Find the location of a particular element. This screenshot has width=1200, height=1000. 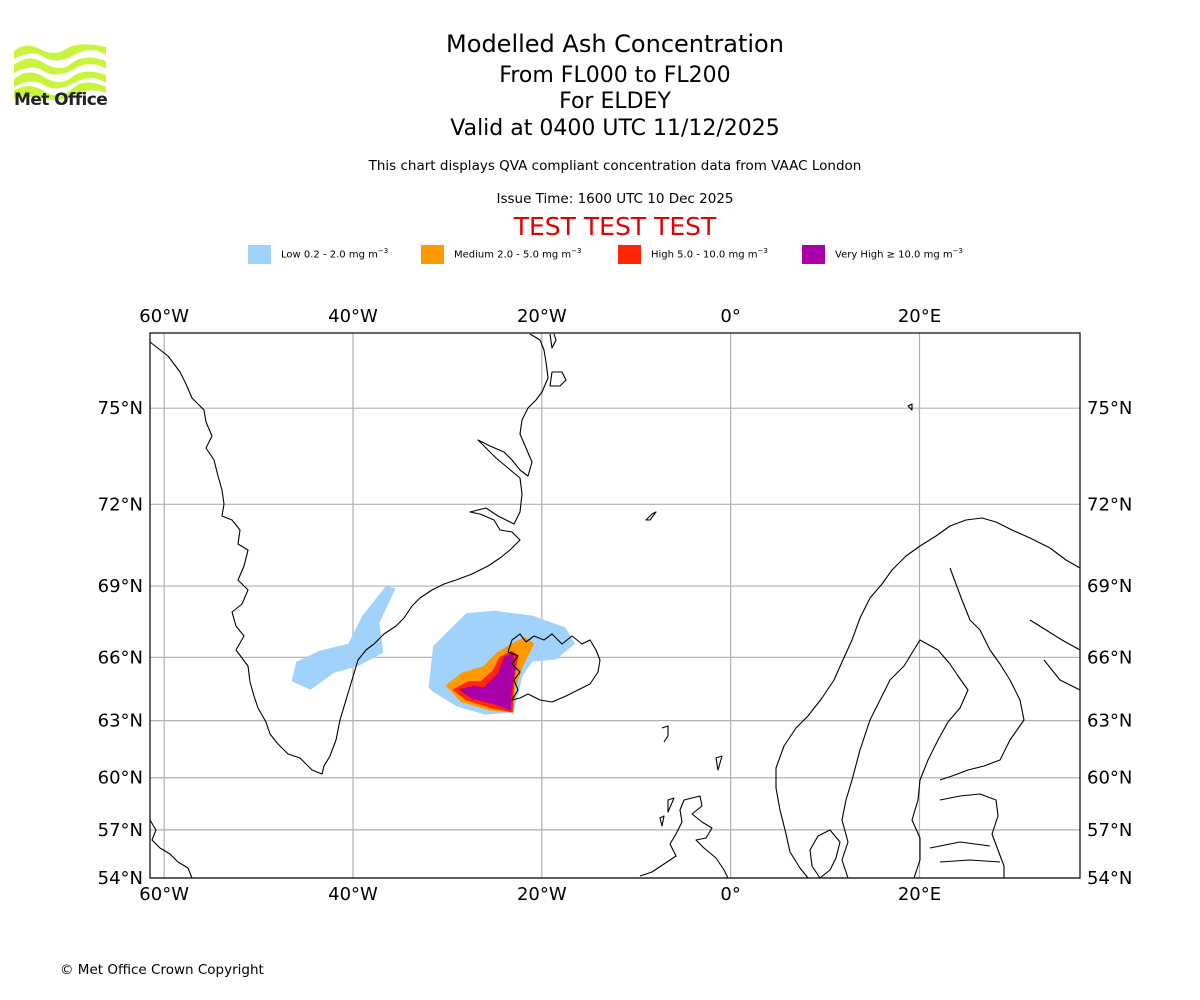

ash-region-very-high is located at coordinates (487, 681).